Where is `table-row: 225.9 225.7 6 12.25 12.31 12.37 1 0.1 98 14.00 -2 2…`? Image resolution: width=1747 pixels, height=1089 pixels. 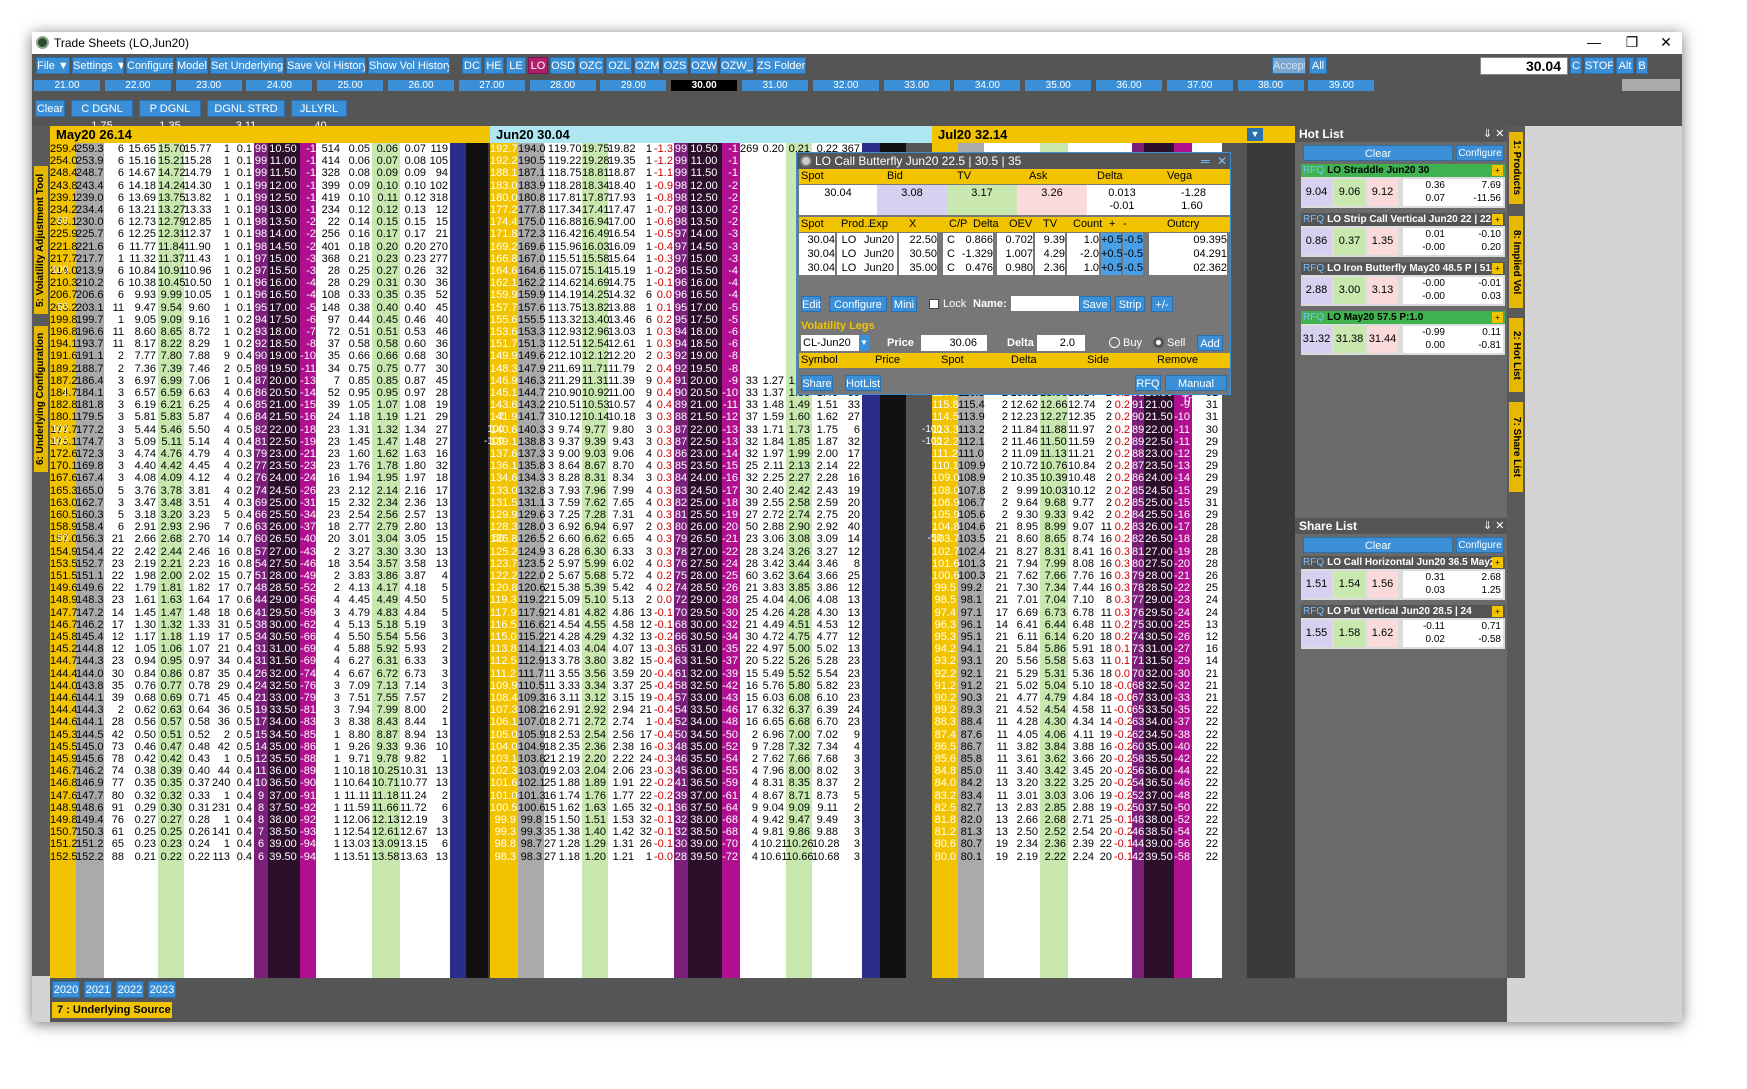
table-row: 225.9 225.7 6 12.25 12.31 12.37 1 0.1 98 14.00 -2 2… is located at coordinates (672, 234).